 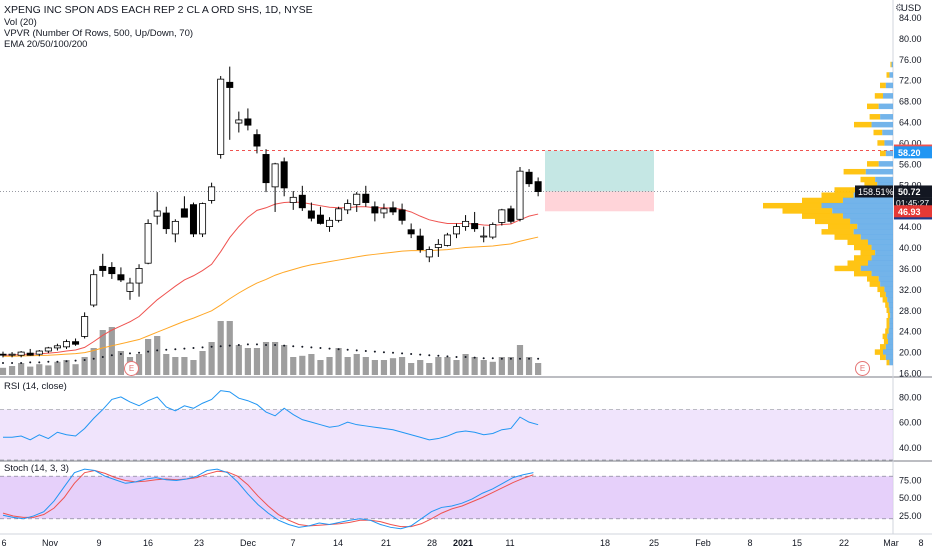 I want to click on currency-label: USD, so click(x=911, y=8).